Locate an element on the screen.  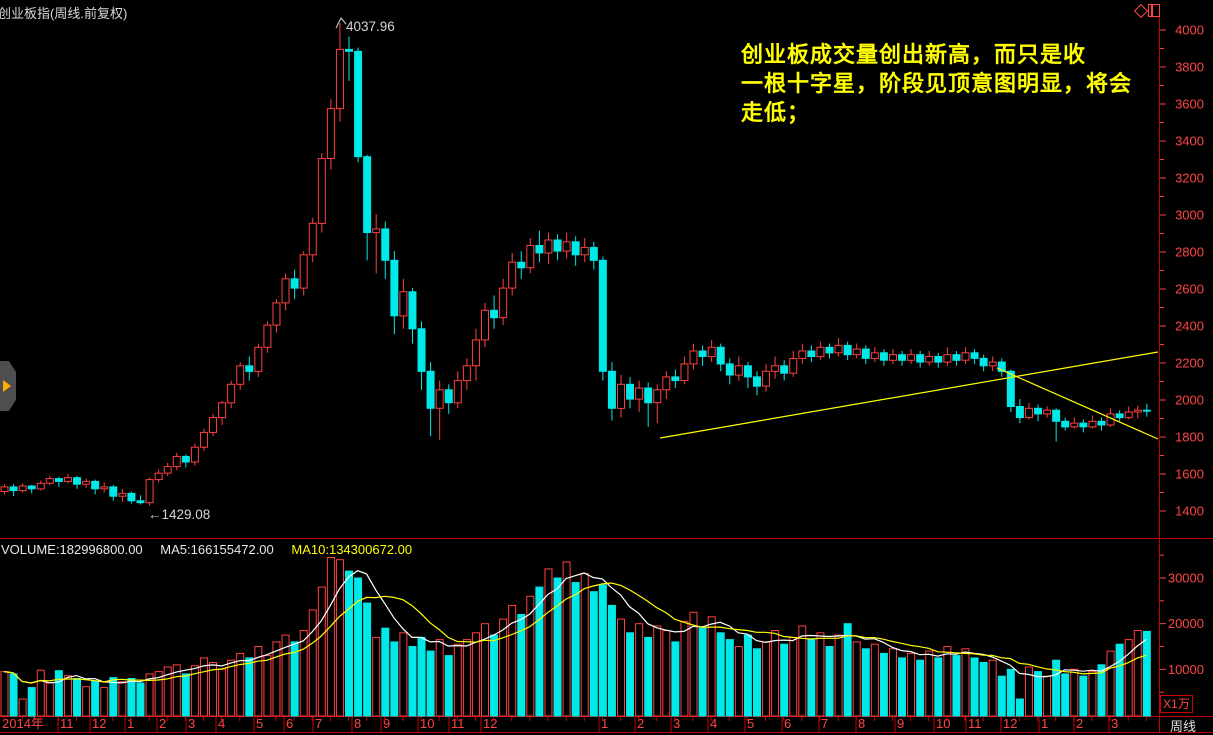
note-line: 创业板成交量创出新高，而只是收 is located at coordinates (914, 54).